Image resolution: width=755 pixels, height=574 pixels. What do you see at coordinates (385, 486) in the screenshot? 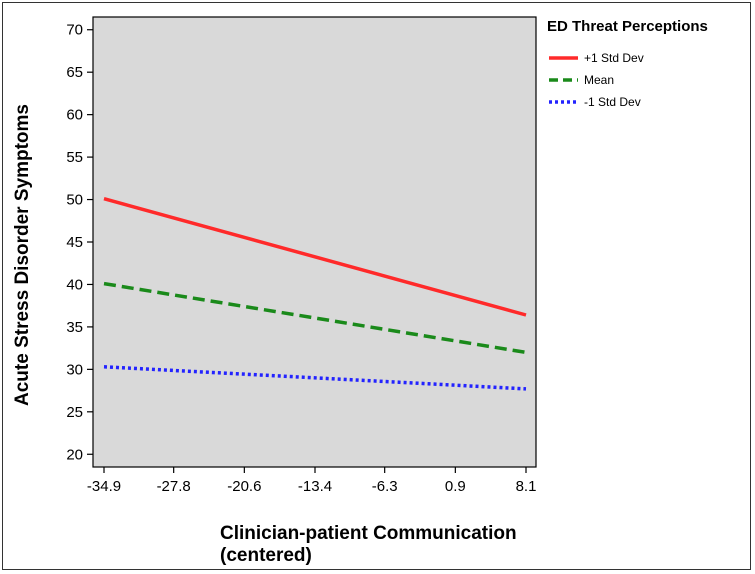
I see `x-tick-label: -6.3` at bounding box center [385, 486].